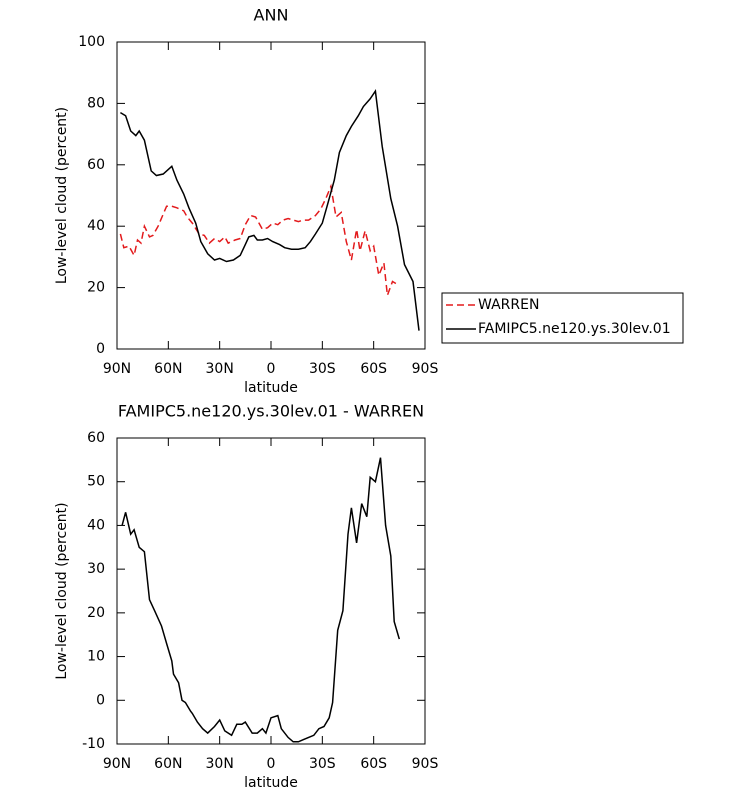 The width and height of the screenshot is (733, 803). Describe the element at coordinates (271, 15) in the screenshot. I see `chart-title: ANN` at that location.